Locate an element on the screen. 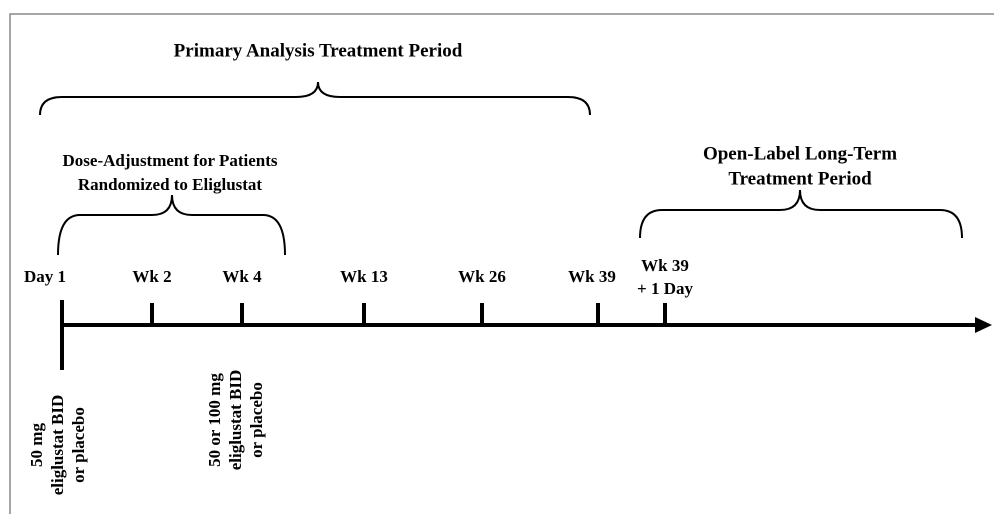 This screenshot has width=994, height=514. axis-arrow is located at coordinates (983, 325).